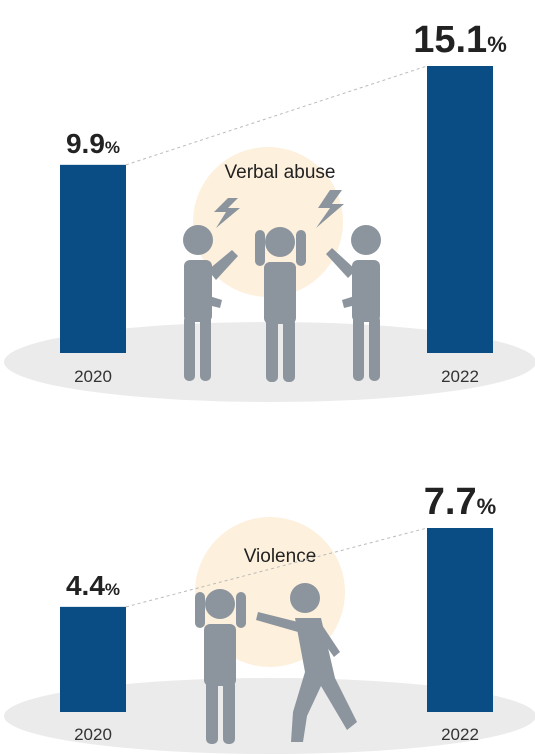 This screenshot has height=755, width=535. What do you see at coordinates (85, 585) in the screenshot?
I see `value-number: 4.4` at bounding box center [85, 585].